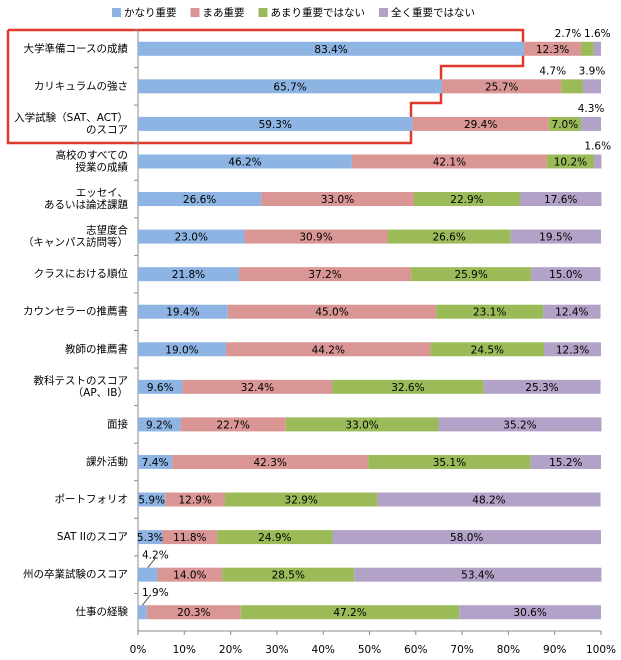 Image resolution: width=621 pixels, height=660 pixels. I want to click on x-tick-label: 10%, so click(184, 650).